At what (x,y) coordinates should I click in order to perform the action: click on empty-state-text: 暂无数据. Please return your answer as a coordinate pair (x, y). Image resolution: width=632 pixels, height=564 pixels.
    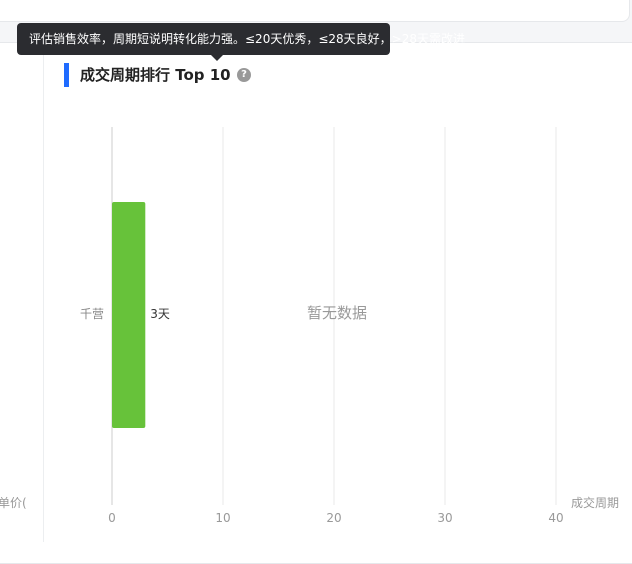
    Looking at the image, I should click on (337, 313).